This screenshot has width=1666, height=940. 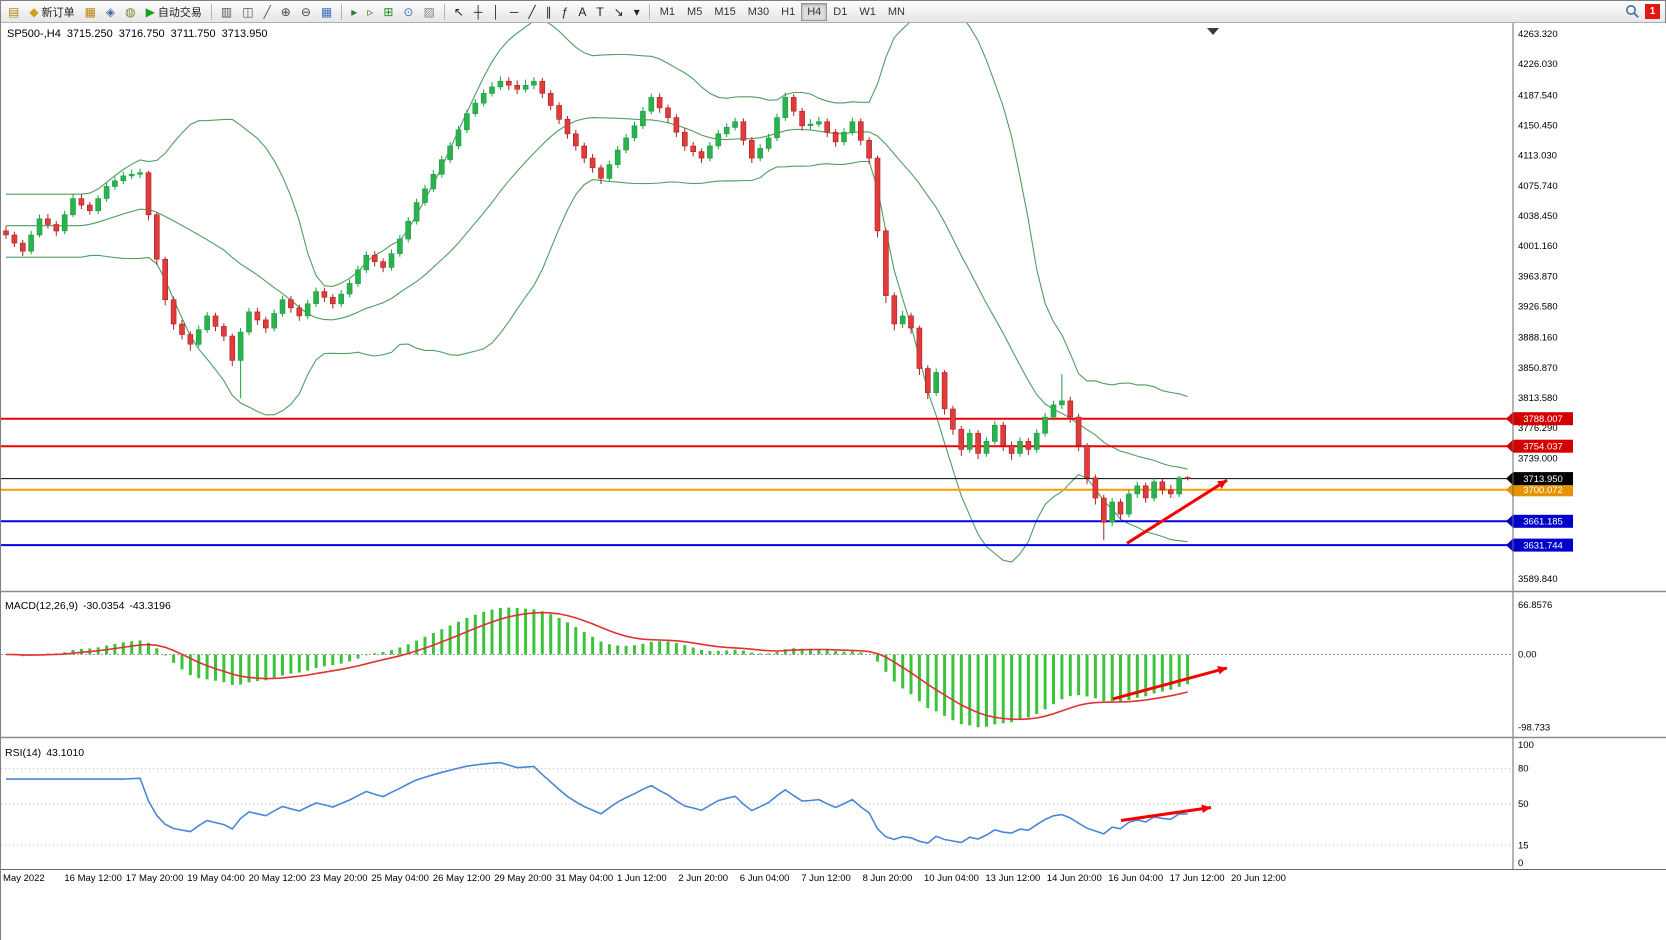 What do you see at coordinates (326, 12) in the screenshot?
I see `tile-windows-button: ▦` at bounding box center [326, 12].